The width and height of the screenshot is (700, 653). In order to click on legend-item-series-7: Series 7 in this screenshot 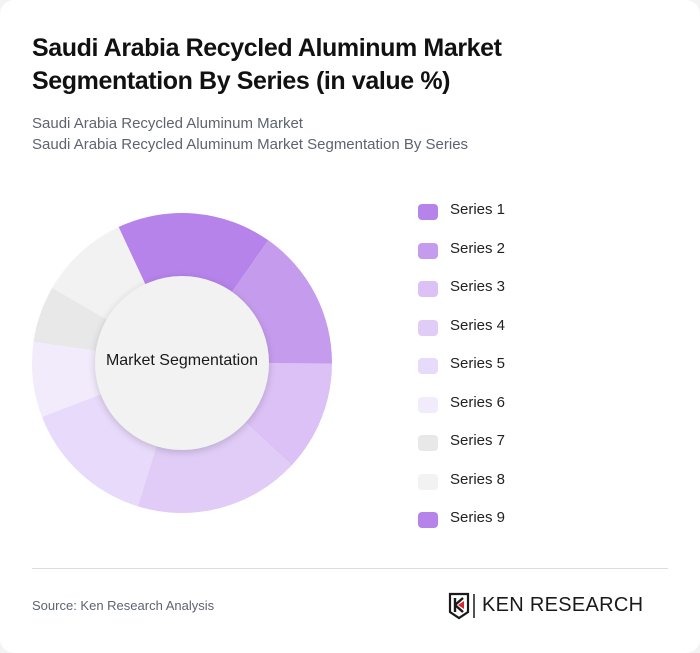, I will do `click(518, 441)`.